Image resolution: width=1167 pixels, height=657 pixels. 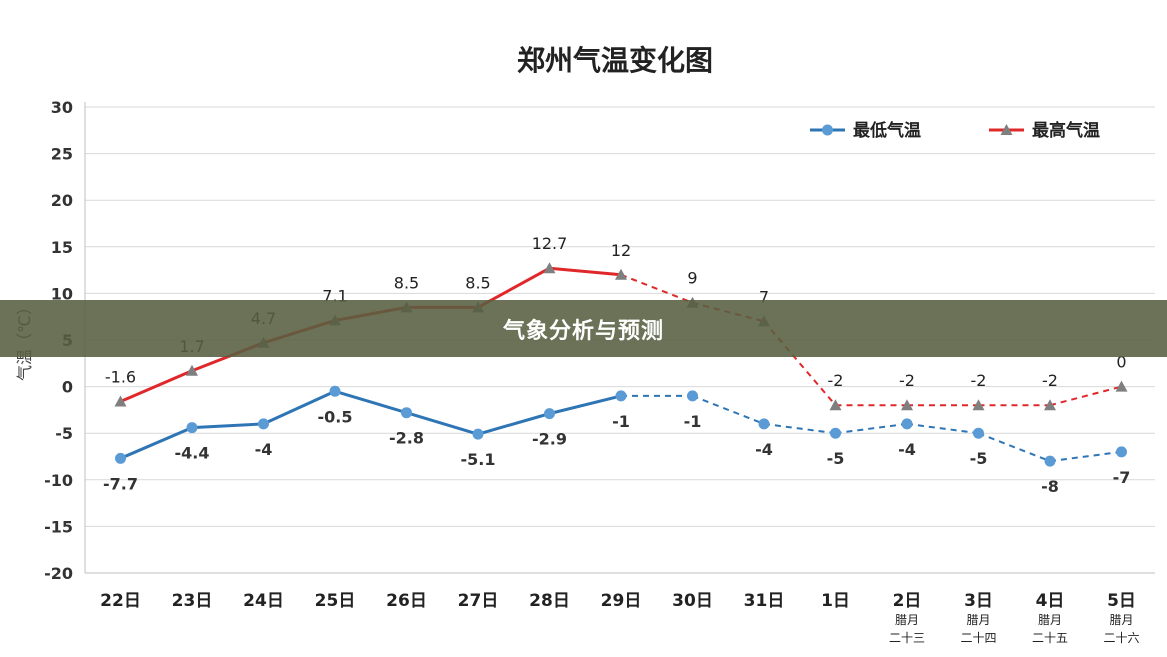 What do you see at coordinates (62, 293) in the screenshot?
I see `y-tick-label: 10` at bounding box center [62, 293].